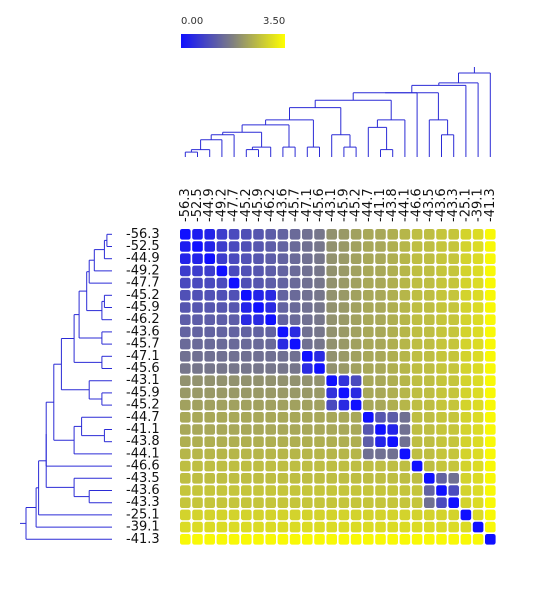 This screenshot has width=536, height=591. Describe the element at coordinates (185, 205) in the screenshot. I see `column-label: -56.3` at that location.